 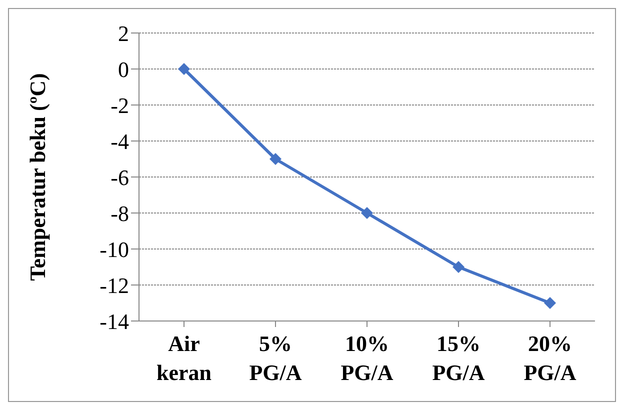 What do you see at coordinates (458, 358) in the screenshot?
I see `x-tick-label: 15% PG/A` at bounding box center [458, 358].